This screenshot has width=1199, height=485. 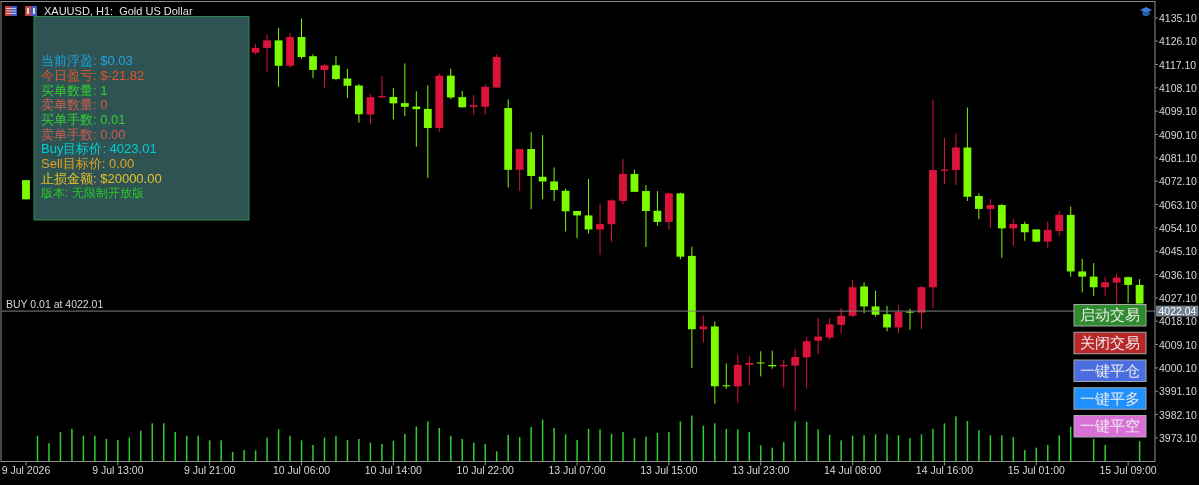 I want to click on y-tick-label: 4009.10, so click(x=1178, y=344).